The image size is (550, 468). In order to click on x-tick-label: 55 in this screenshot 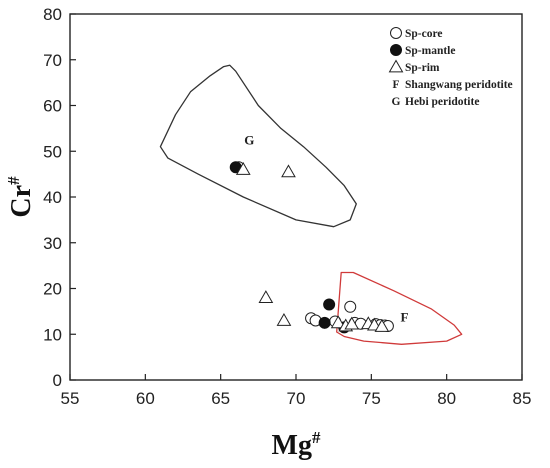, I will do `click(70, 398)`.